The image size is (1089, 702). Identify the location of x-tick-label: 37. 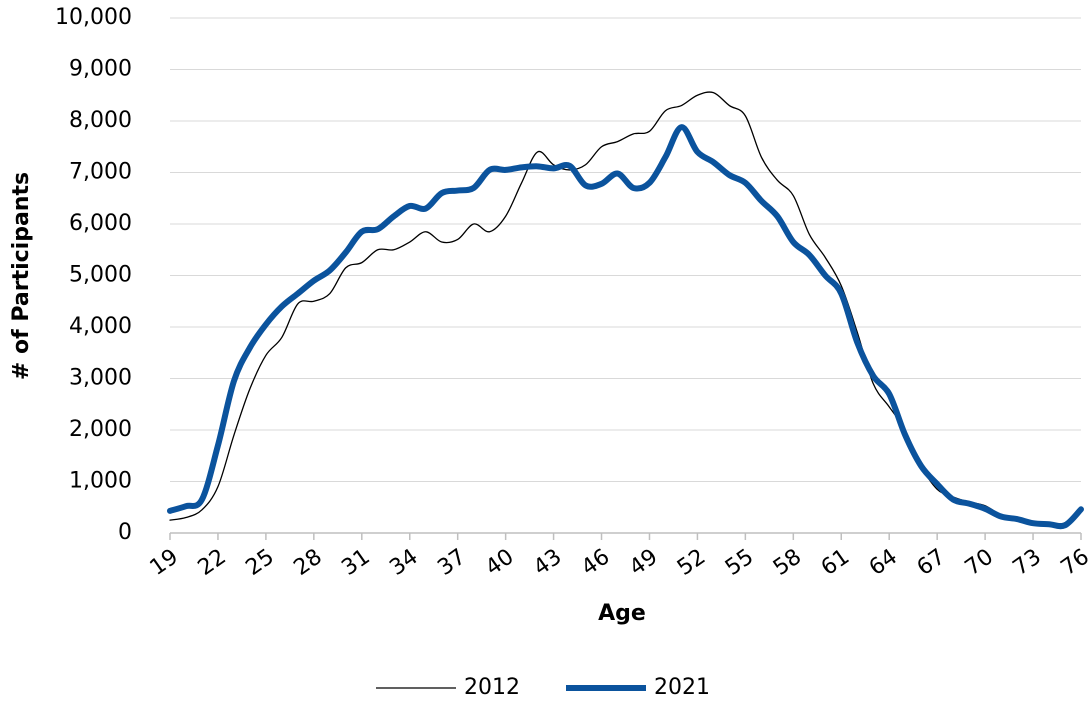
(451, 562).